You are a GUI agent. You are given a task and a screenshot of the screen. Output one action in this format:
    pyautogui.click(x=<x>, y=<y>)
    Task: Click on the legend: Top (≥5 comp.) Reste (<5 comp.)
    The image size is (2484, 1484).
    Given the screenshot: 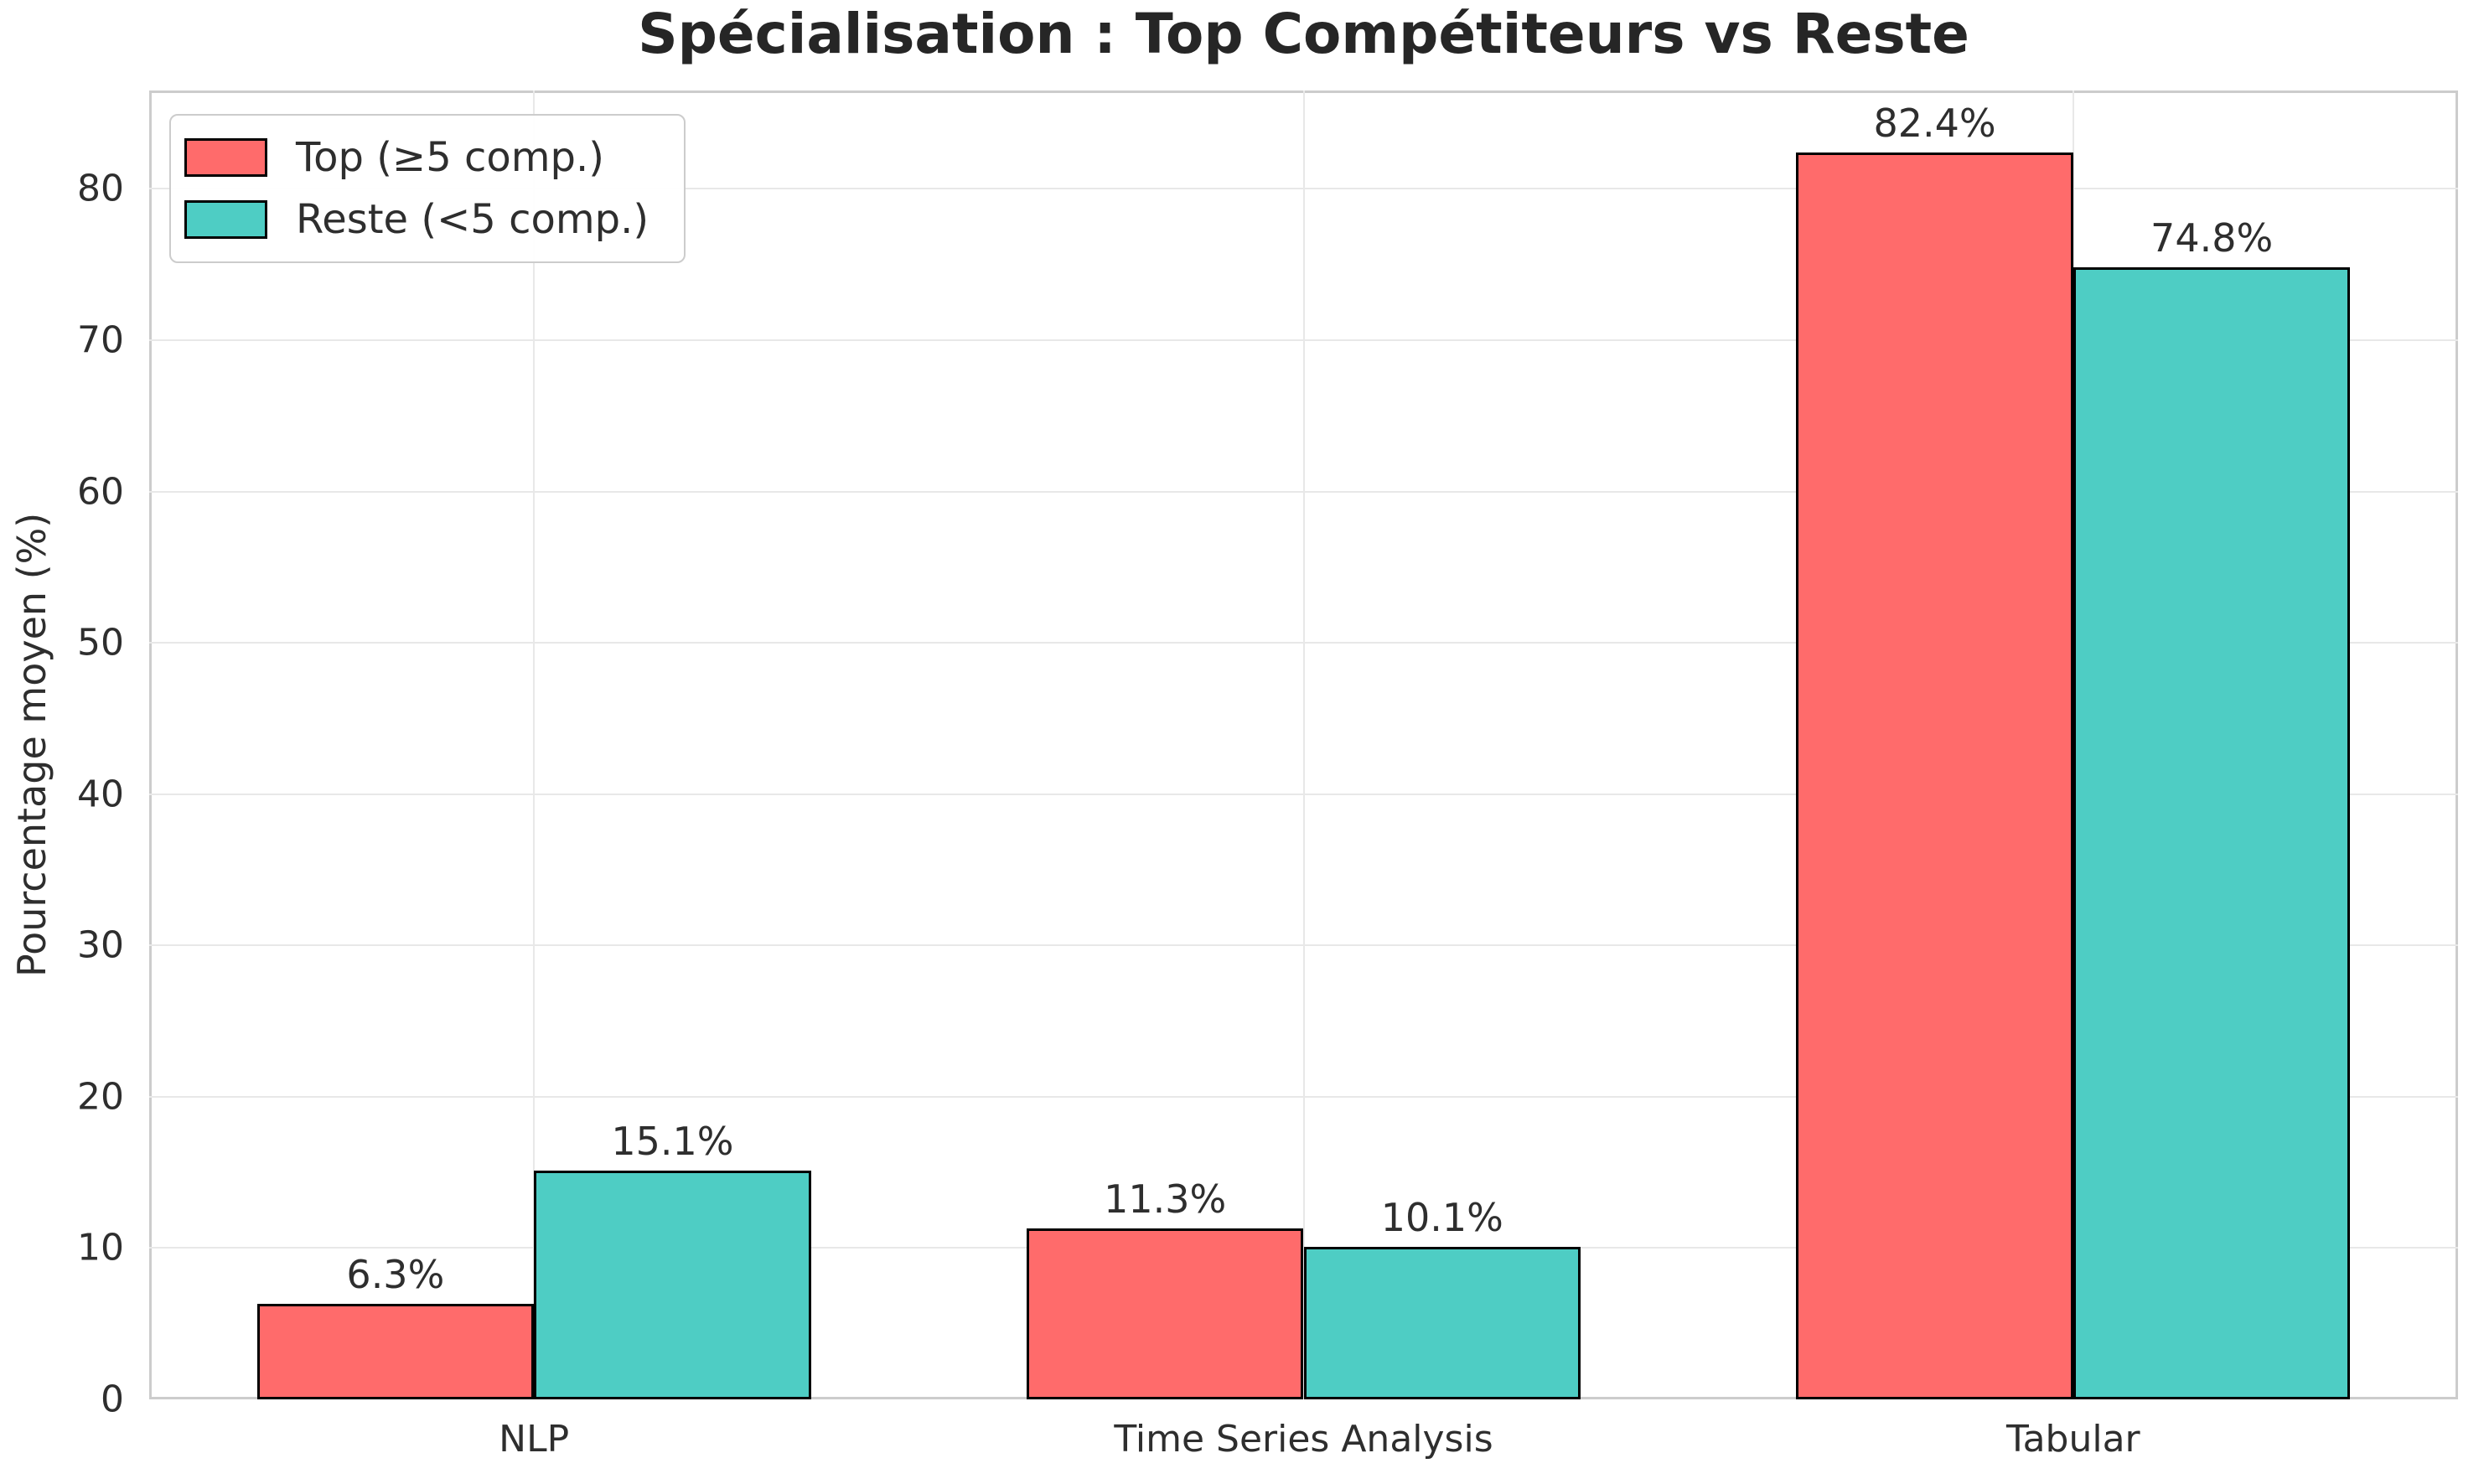 What is the action you would take?
    pyautogui.click(x=427, y=188)
    